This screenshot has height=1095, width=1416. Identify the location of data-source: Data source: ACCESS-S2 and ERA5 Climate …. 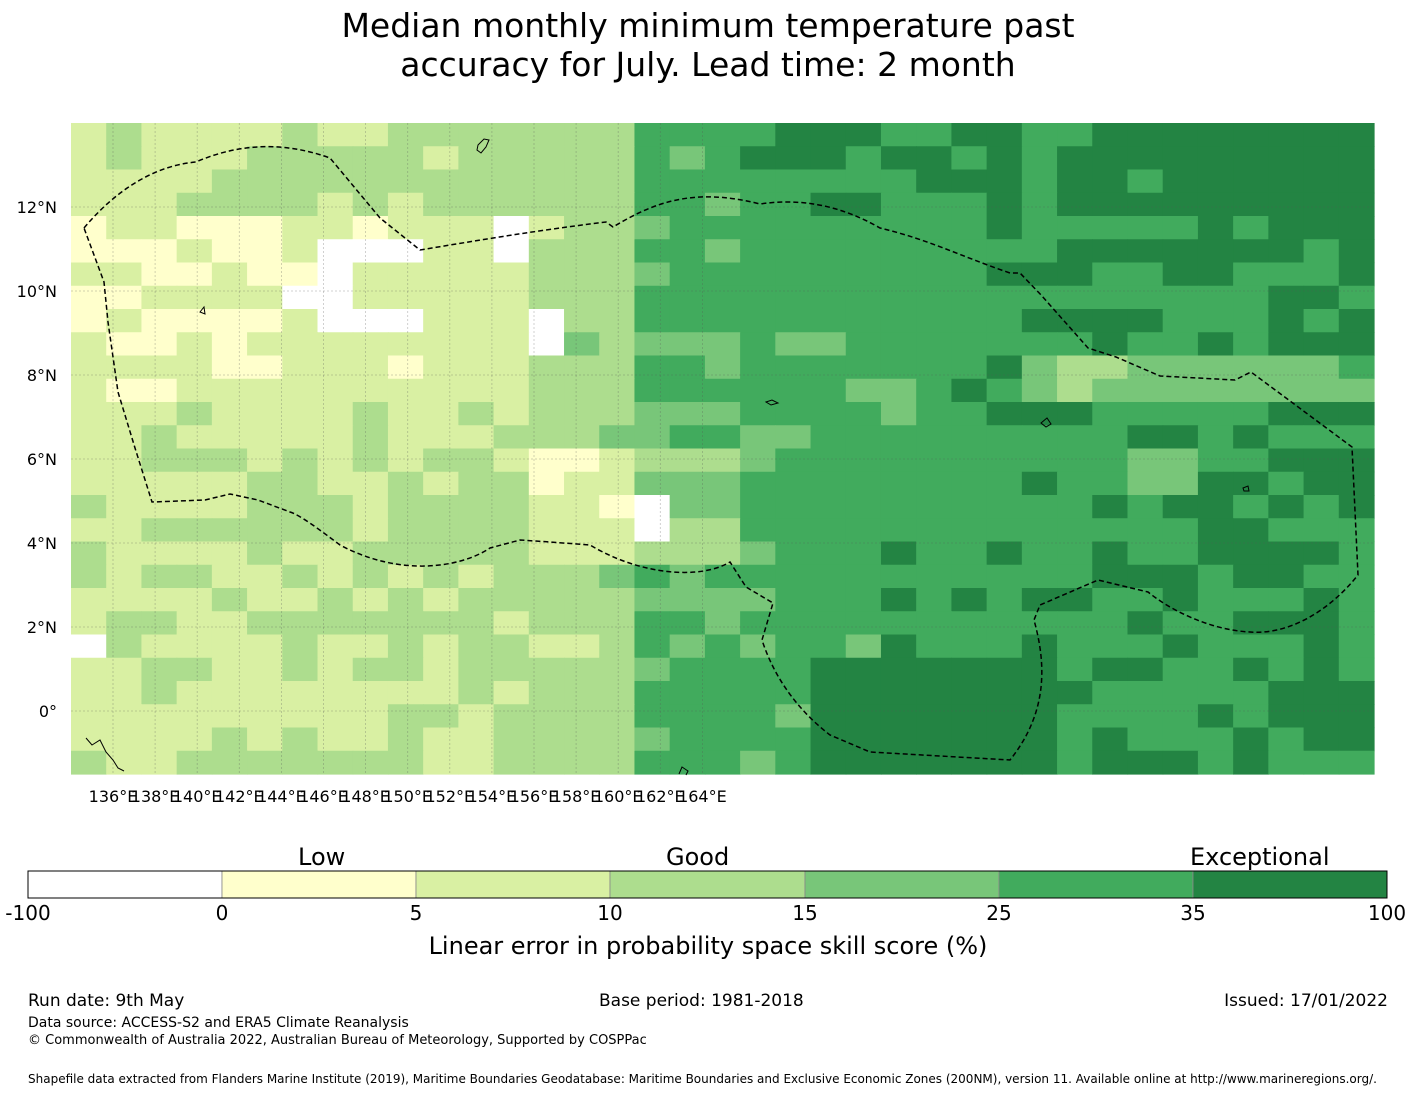
(218, 1023).